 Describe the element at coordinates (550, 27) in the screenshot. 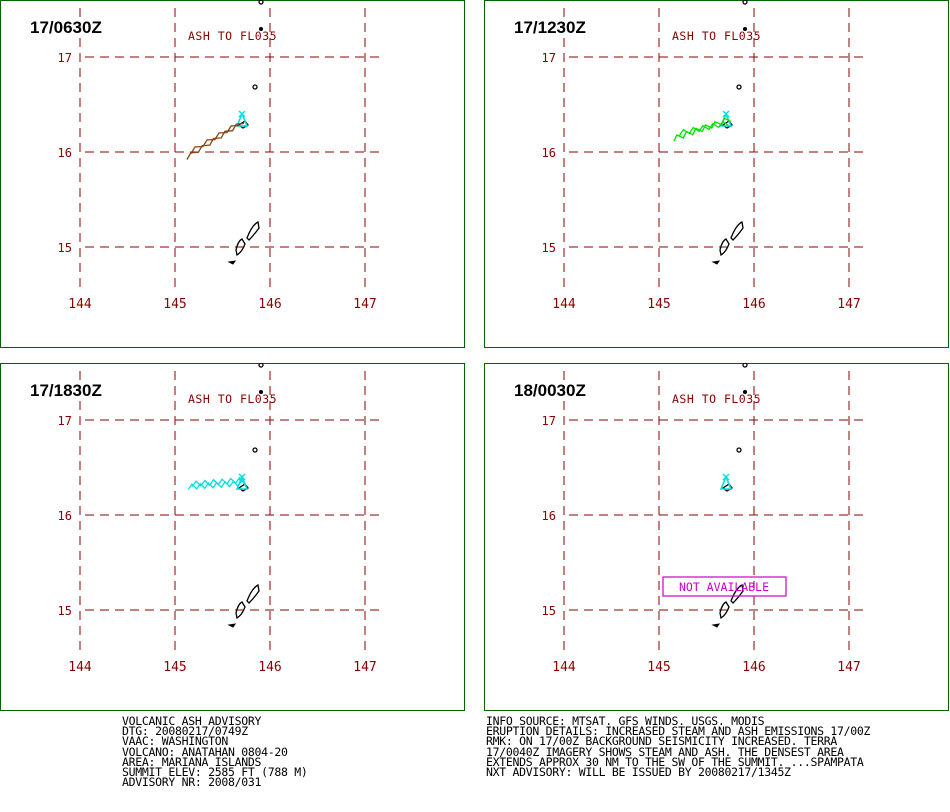

I see `forecast-time-label: 17/1230Z` at that location.